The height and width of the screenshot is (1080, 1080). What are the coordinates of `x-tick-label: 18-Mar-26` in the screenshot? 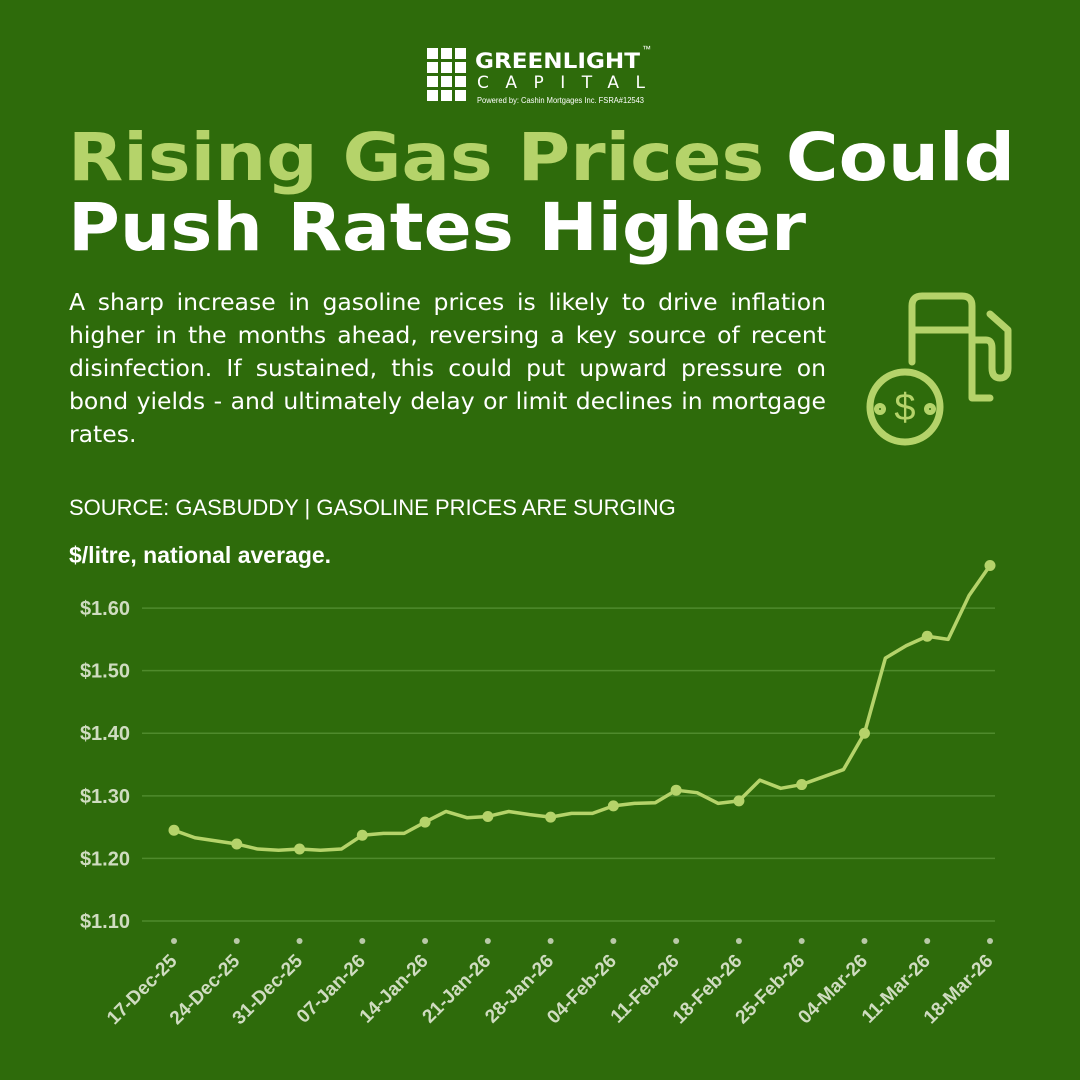 It's located at (959, 990).